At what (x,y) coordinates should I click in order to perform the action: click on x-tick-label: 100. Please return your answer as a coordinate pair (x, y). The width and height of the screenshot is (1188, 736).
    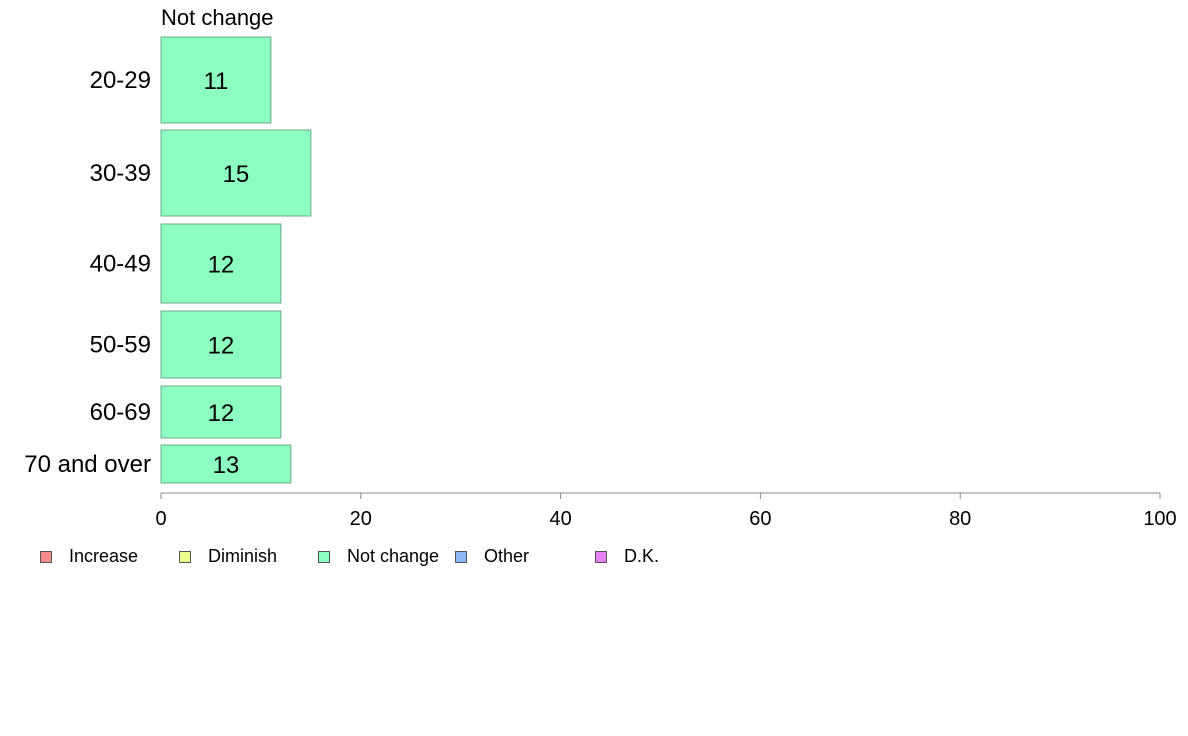
    Looking at the image, I should click on (1159, 519).